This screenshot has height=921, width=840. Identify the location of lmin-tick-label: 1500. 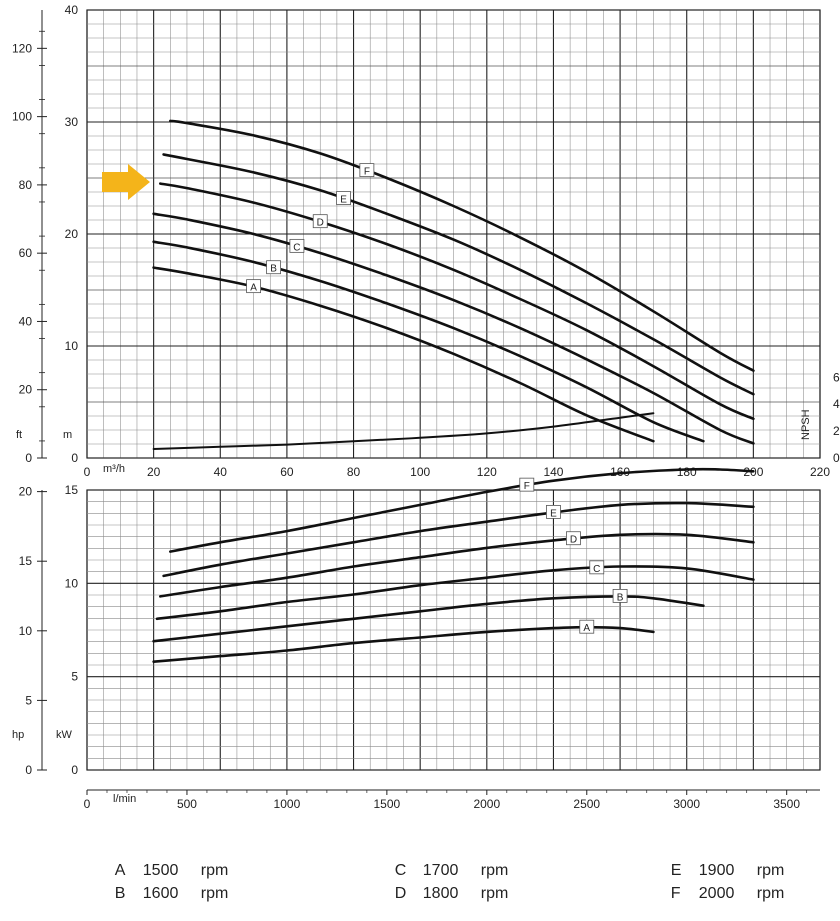
(387, 804).